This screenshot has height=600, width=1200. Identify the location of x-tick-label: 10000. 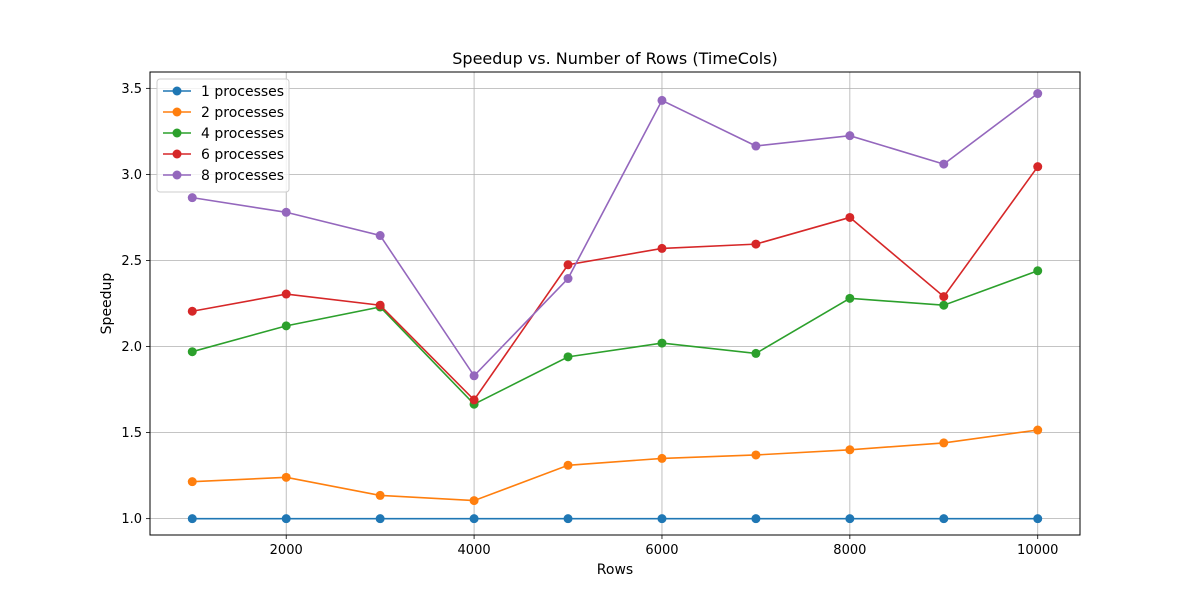
(1037, 550).